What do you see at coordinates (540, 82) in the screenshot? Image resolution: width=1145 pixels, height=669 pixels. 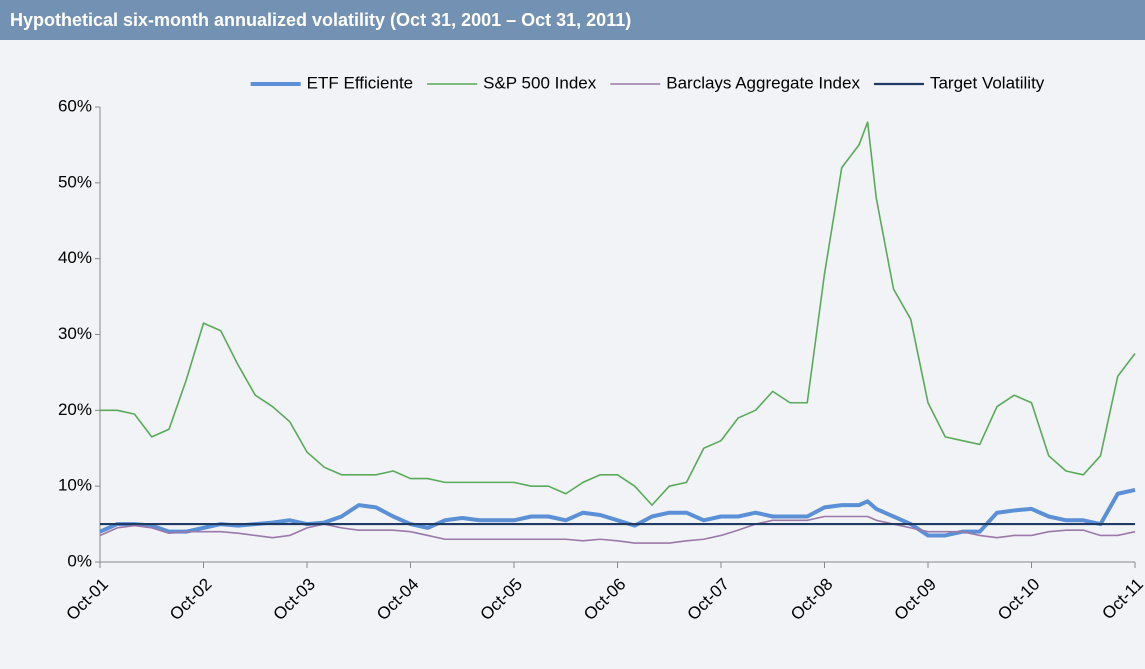 I see `legend-label: S&P 500 Index` at bounding box center [540, 82].